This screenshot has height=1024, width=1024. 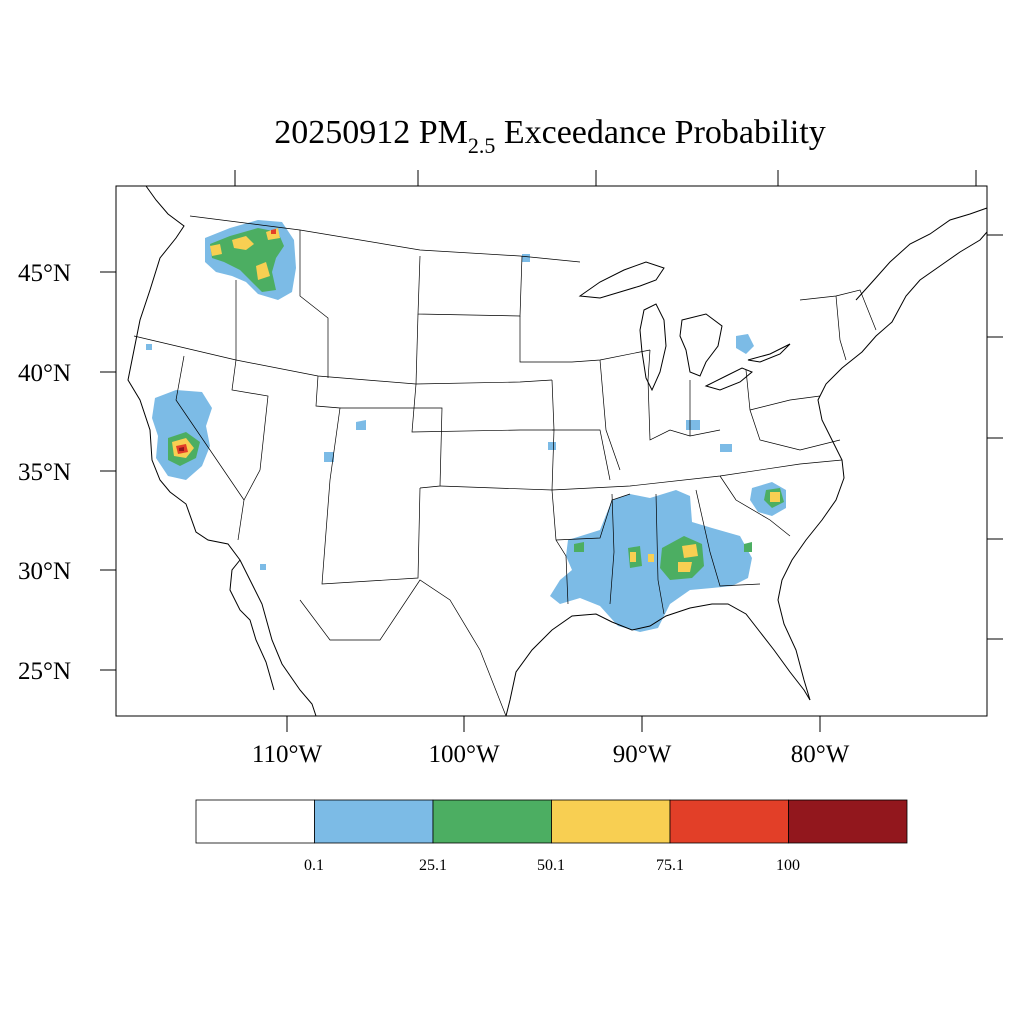 I want to click on top-ticks, so click(x=605, y=178).